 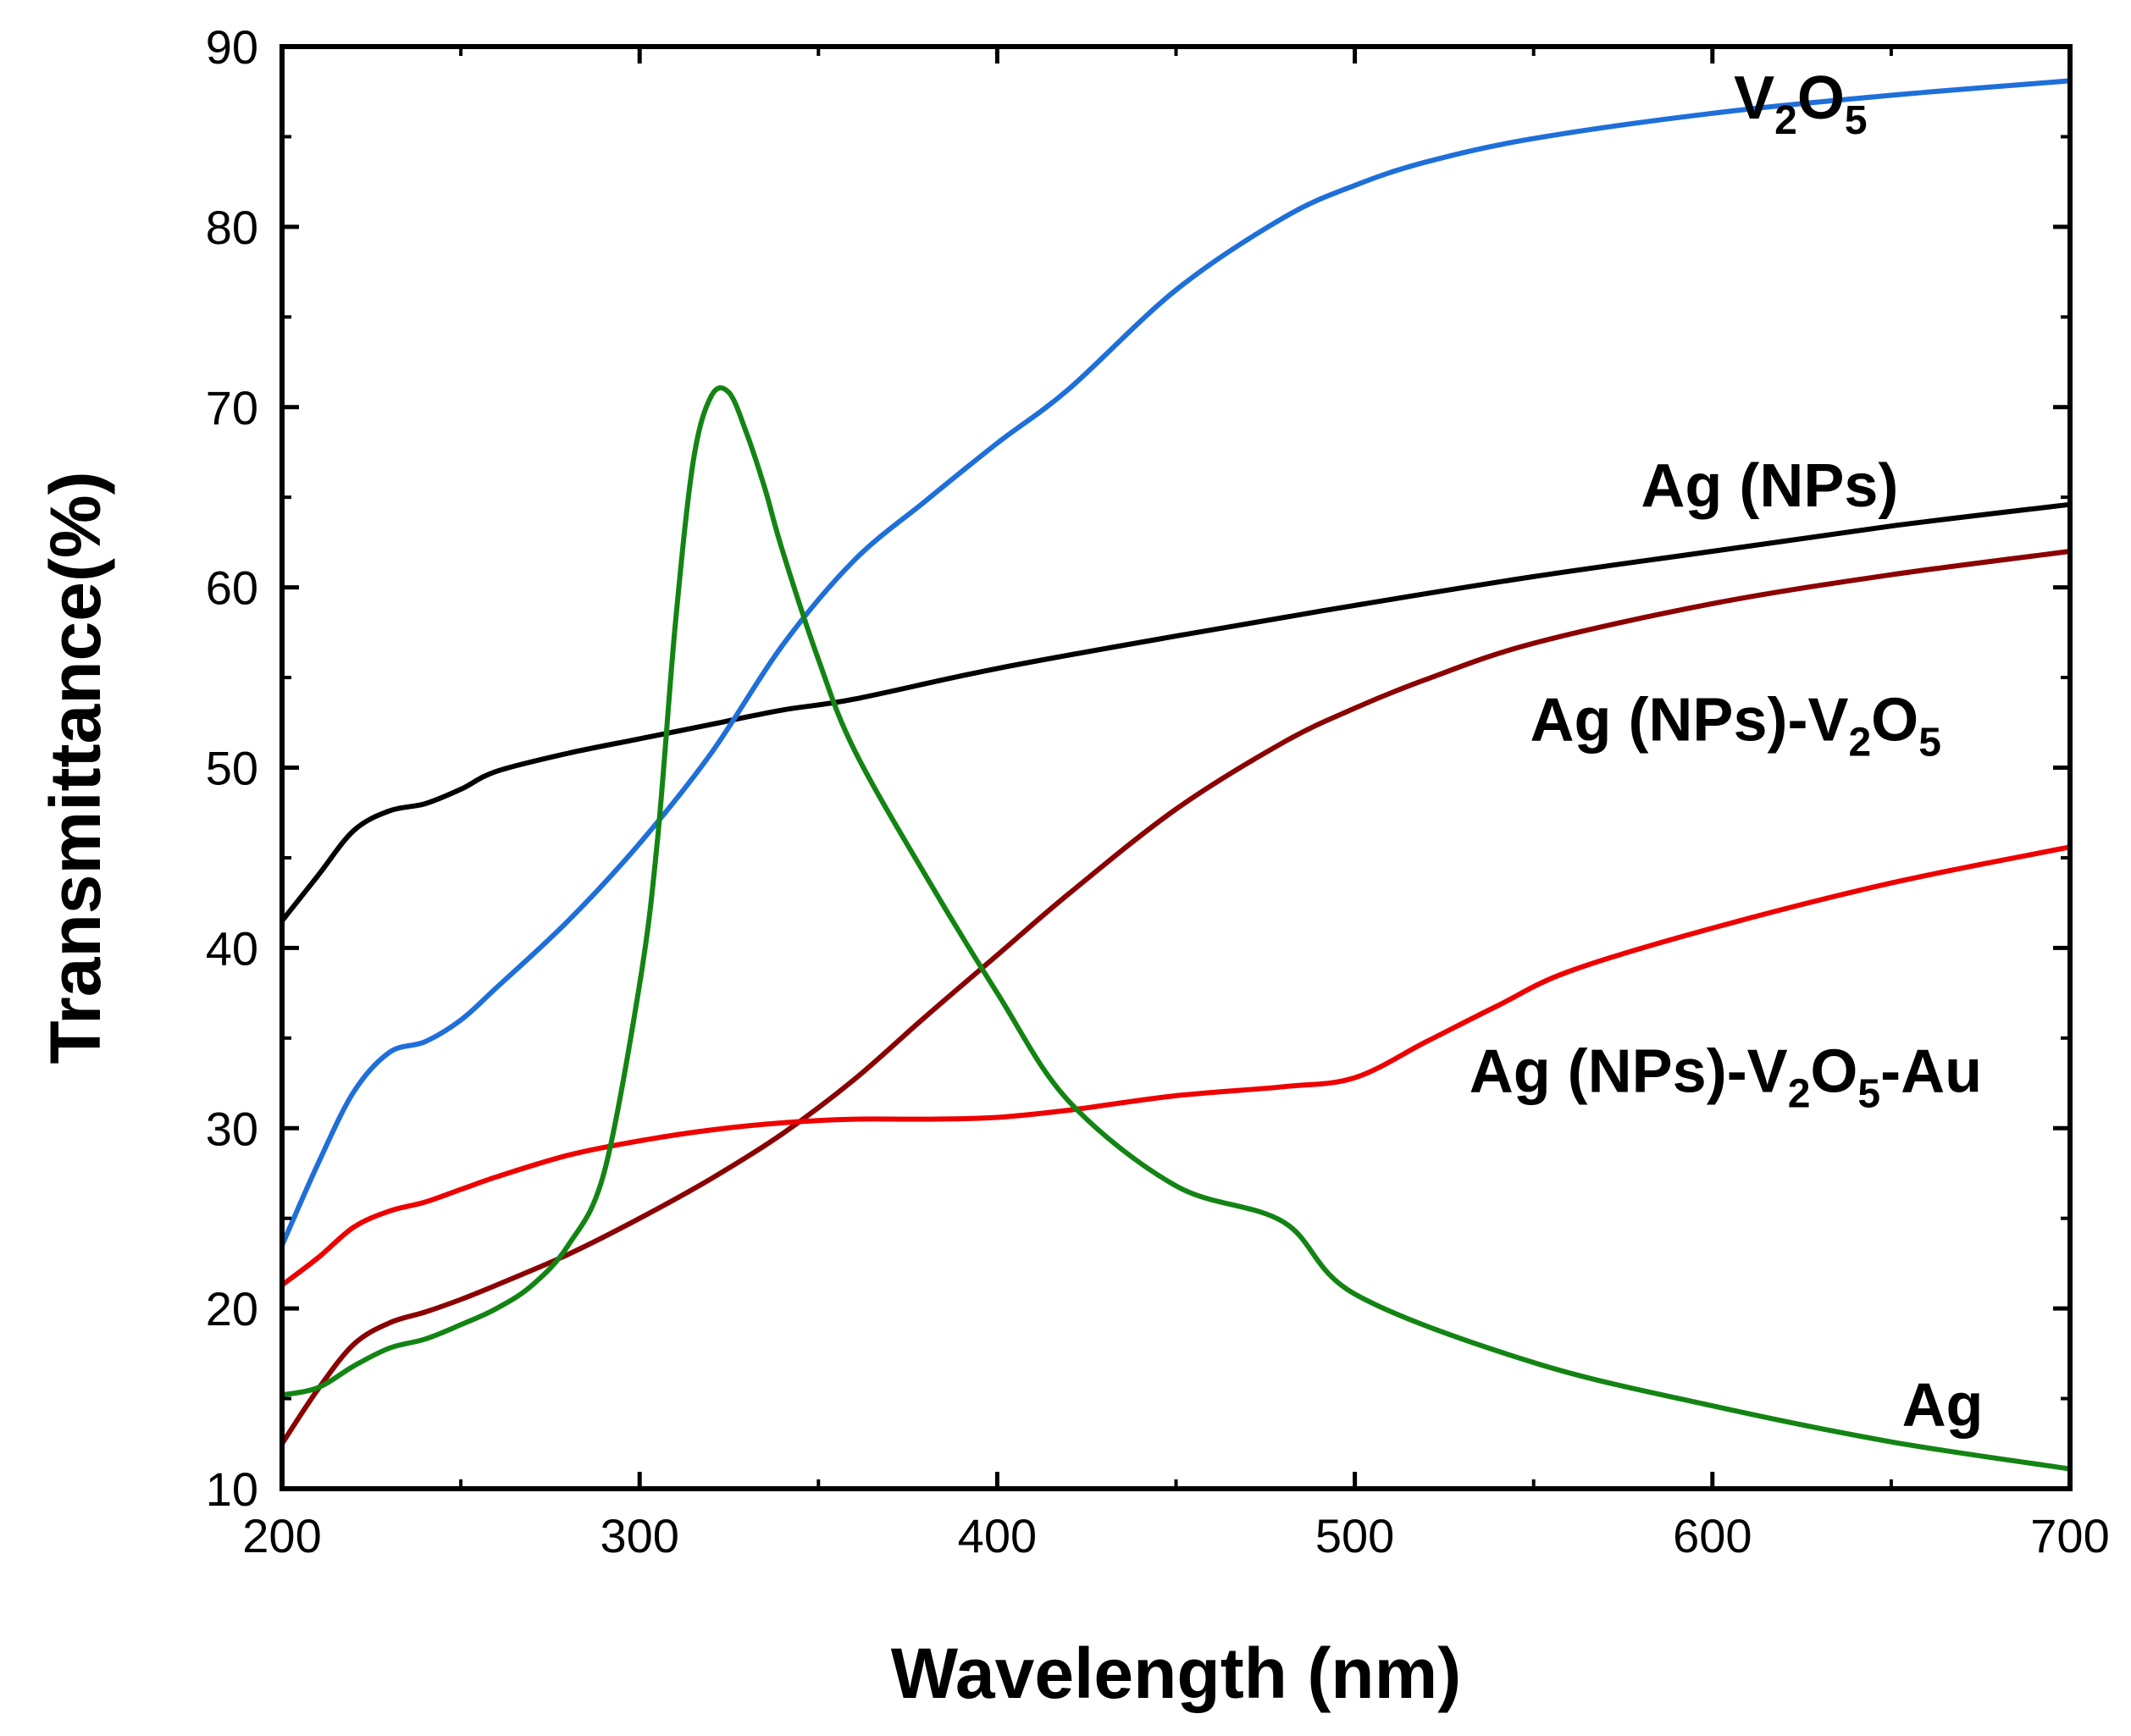 What do you see at coordinates (1712, 1535) in the screenshot?
I see `x-tick-label: 600` at bounding box center [1712, 1535].